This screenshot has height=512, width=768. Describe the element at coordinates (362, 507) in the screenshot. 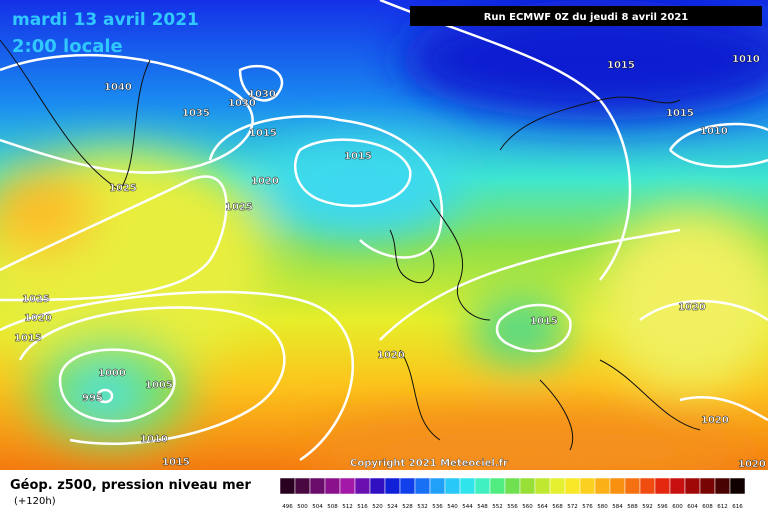

I see `scale-label: 516` at that location.